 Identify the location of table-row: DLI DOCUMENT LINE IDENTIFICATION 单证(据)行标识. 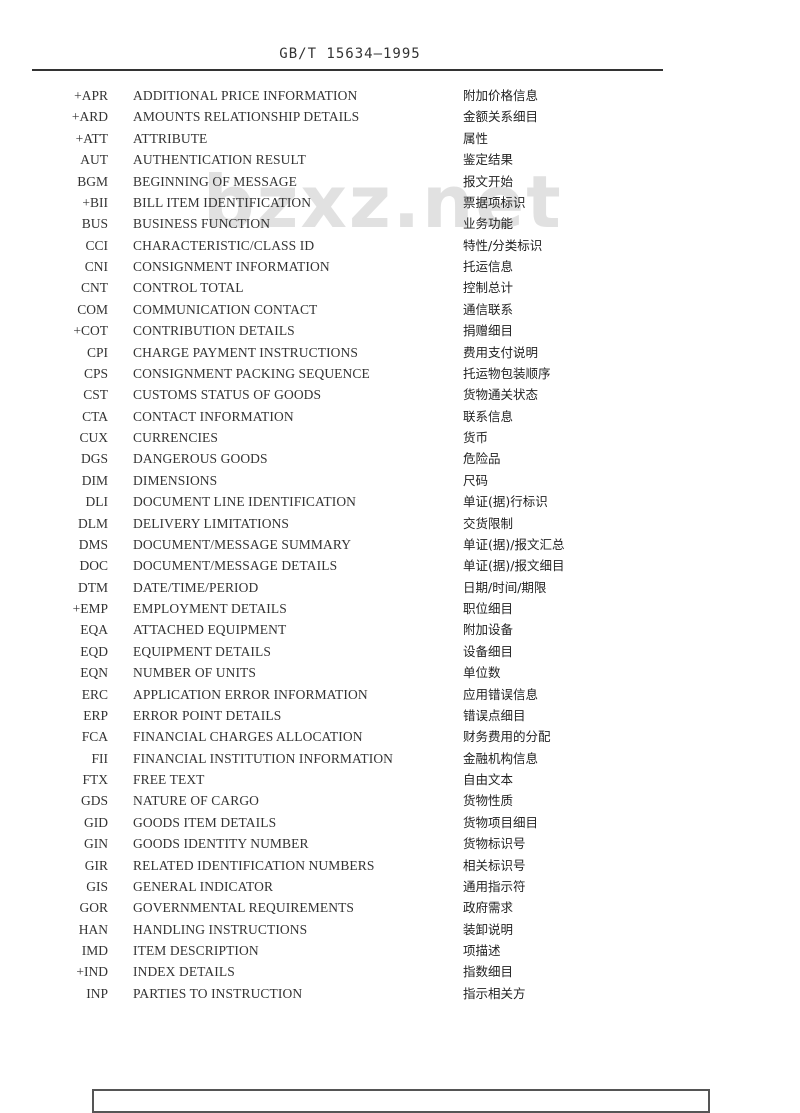
(400, 502).